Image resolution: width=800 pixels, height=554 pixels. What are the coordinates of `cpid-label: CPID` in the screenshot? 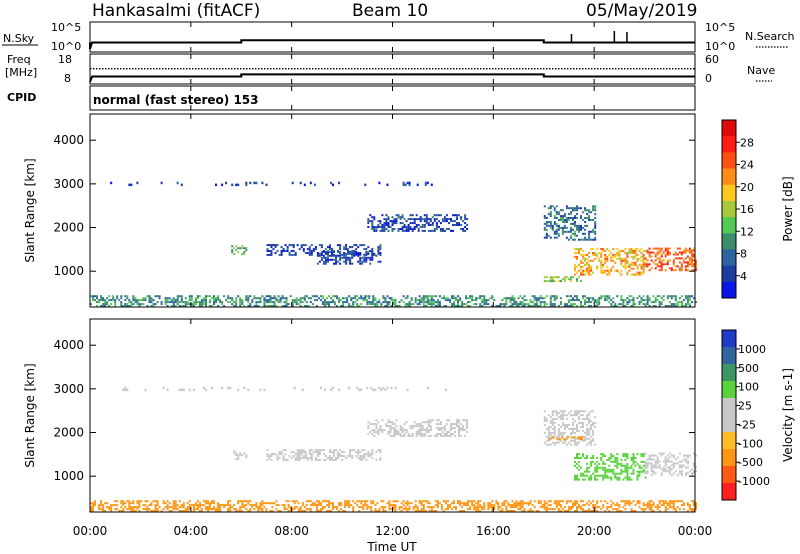 It's located at (21, 97).